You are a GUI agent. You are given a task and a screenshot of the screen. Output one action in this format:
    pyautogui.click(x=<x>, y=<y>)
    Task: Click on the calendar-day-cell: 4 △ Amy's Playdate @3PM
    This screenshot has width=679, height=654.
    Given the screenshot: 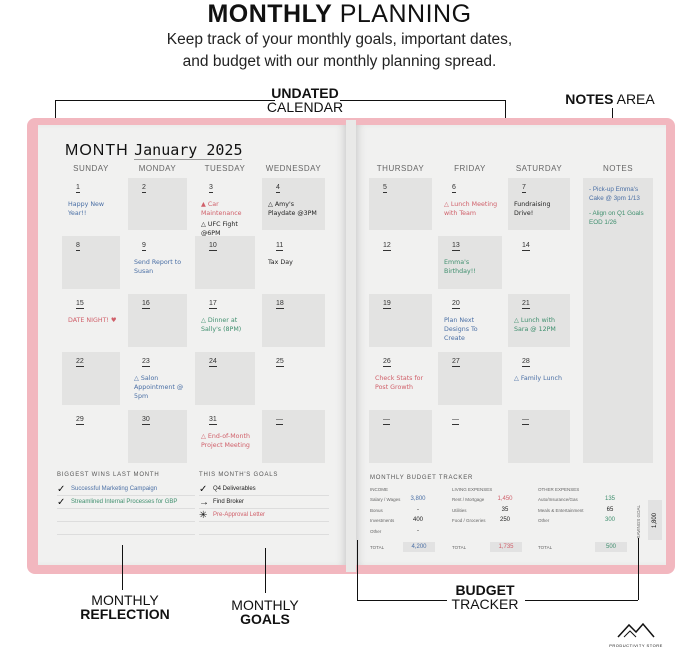 What is the action you would take?
    pyautogui.click(x=293, y=204)
    